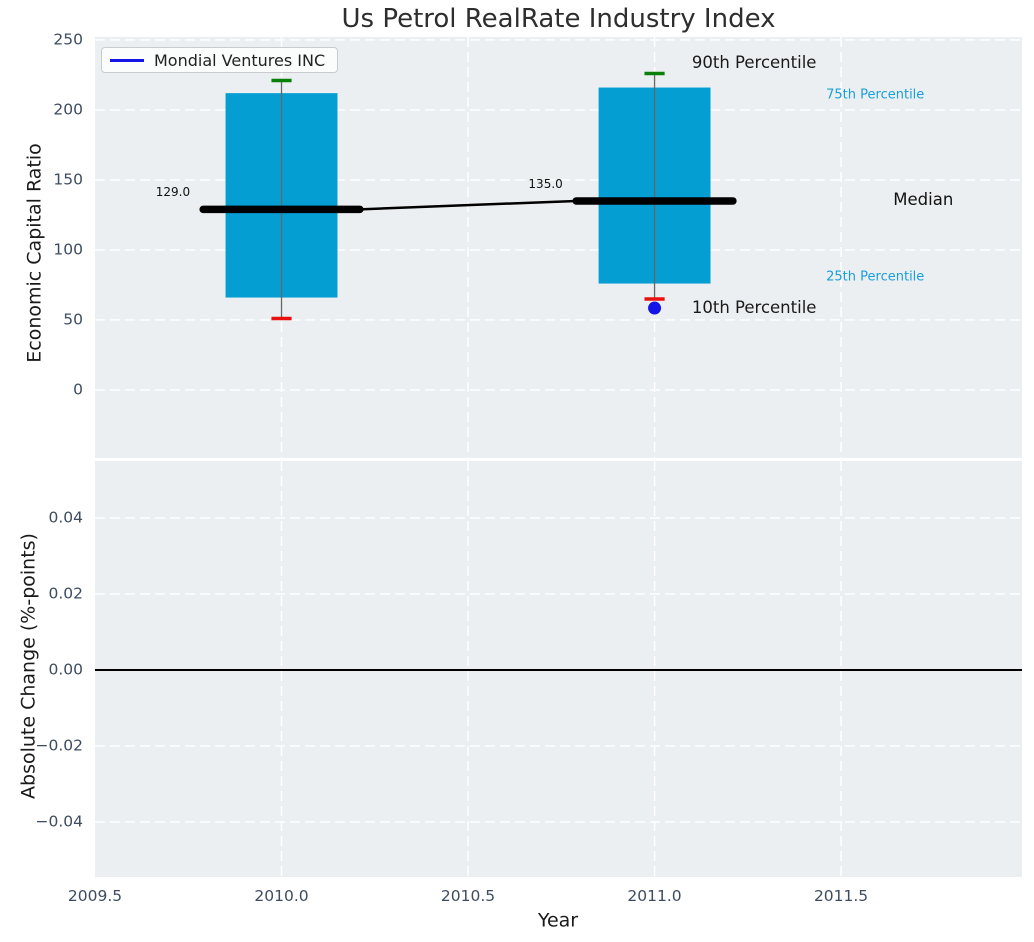  Describe the element at coordinates (655, 308) in the screenshot. I see `company-point` at that location.